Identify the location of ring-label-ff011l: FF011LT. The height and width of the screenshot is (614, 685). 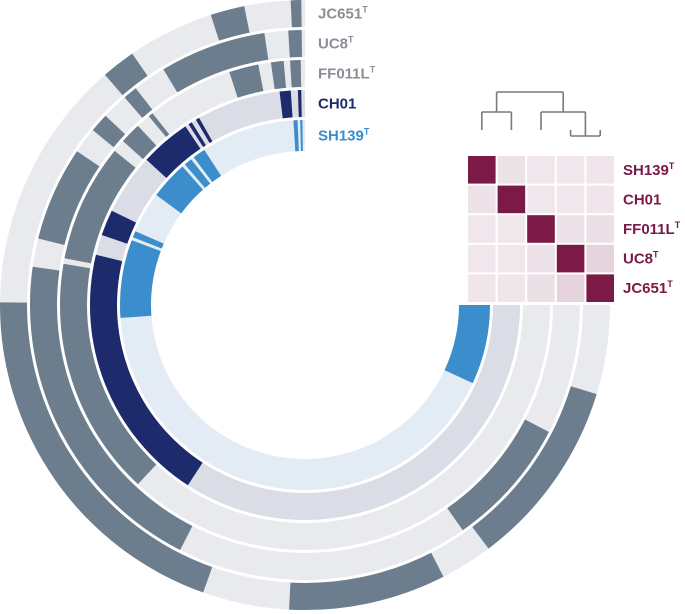
(347, 74).